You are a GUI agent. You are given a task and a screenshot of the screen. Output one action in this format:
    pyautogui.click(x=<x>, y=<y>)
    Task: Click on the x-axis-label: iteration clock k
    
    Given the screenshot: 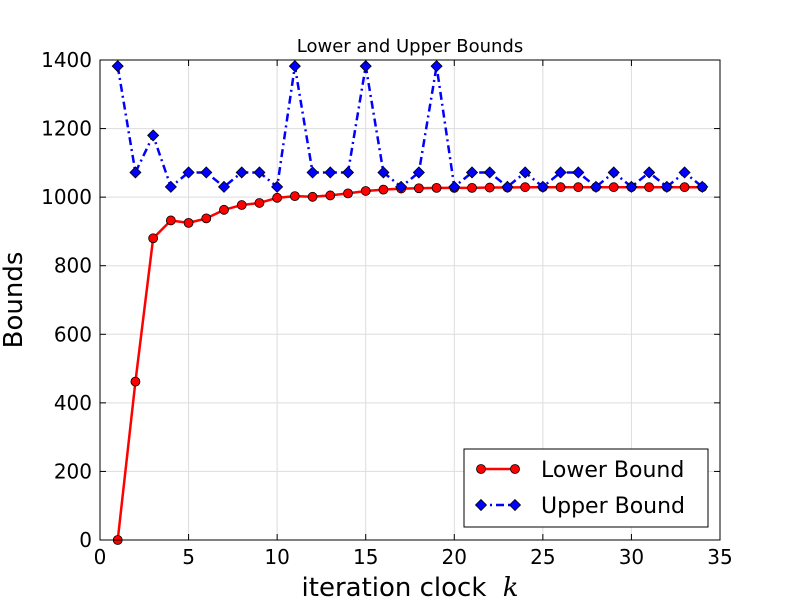 What is the action you would take?
    pyautogui.click(x=410, y=586)
    